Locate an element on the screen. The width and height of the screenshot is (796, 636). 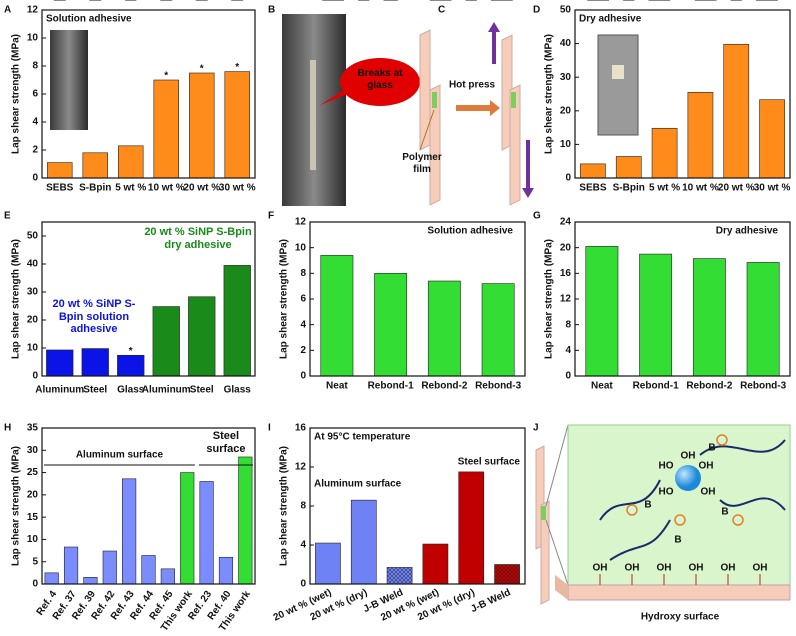
panel-label: D is located at coordinates (536, 10).